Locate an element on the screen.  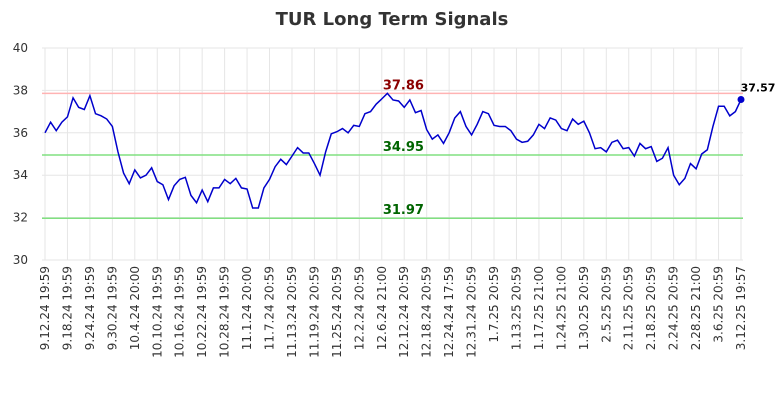
x-tick-label: 11.1.24 20:00 is located at coordinates (247, 308).